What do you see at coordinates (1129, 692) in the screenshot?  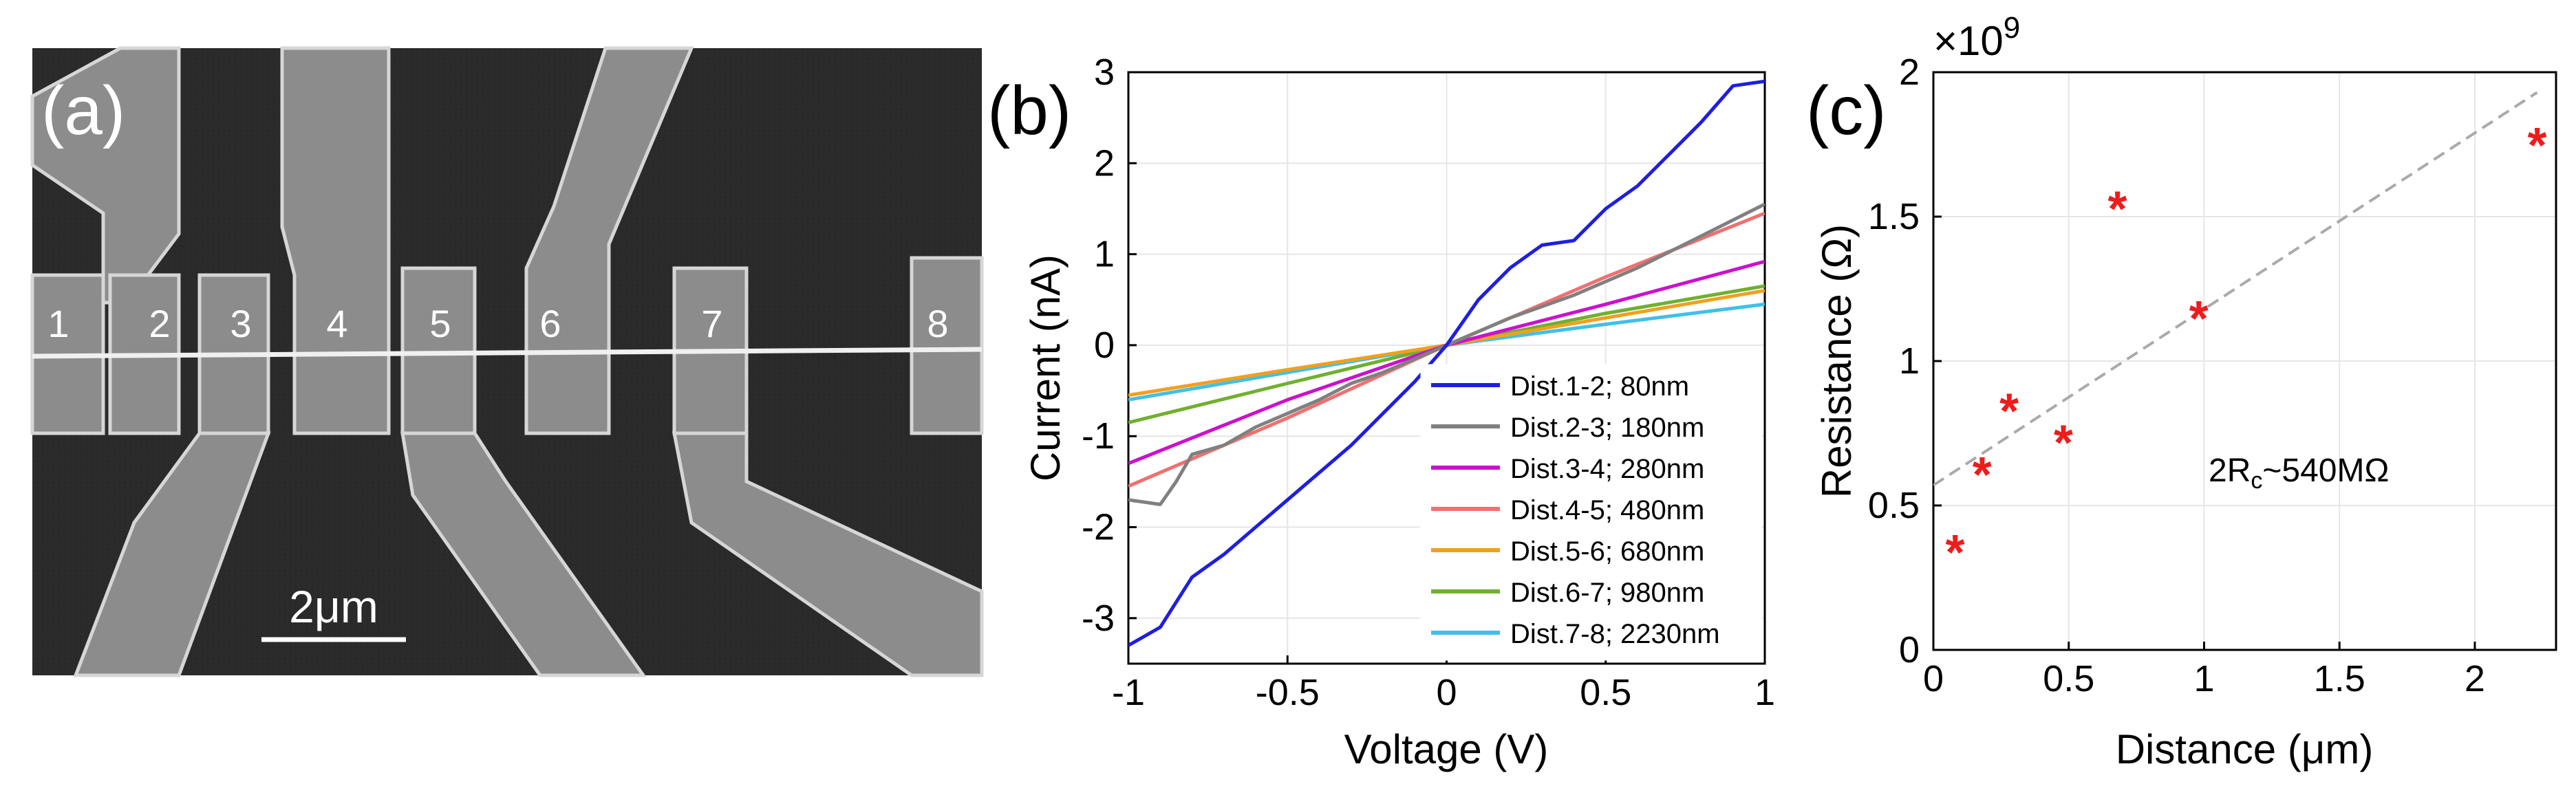 I see `x-tick-label: -1` at bounding box center [1129, 692].